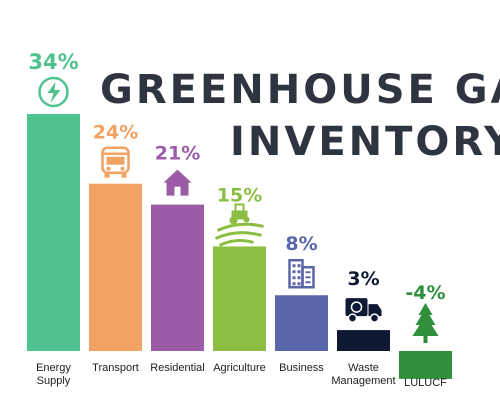 The height and width of the screenshot is (402, 500). What do you see at coordinates (177, 154) in the screenshot?
I see `value-label-residential: 21%` at bounding box center [177, 154].